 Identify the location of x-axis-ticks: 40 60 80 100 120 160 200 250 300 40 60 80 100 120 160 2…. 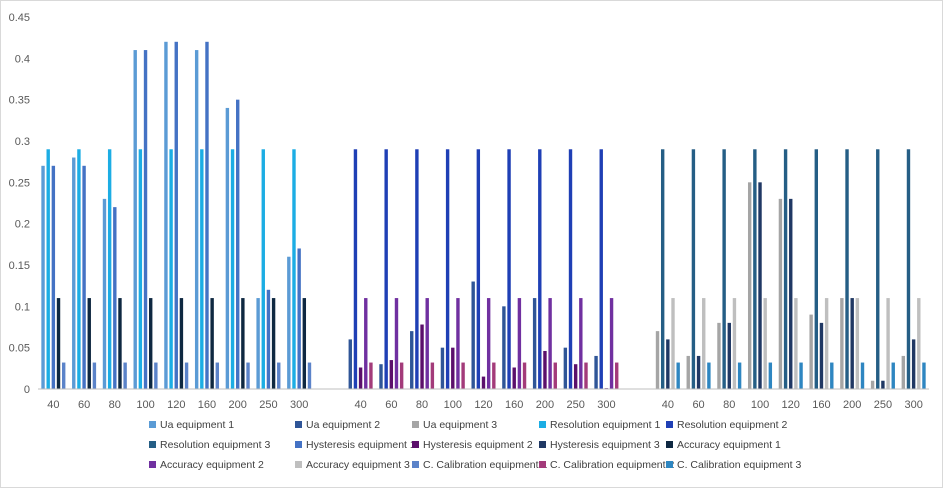
(485, 405).